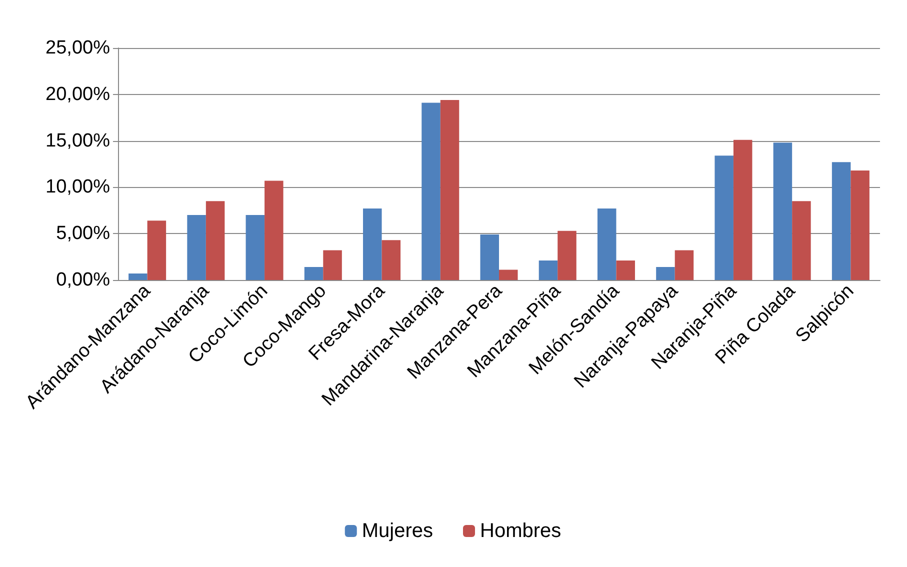  What do you see at coordinates (83, 280) in the screenshot?
I see `y-tick-label: 0,00%` at bounding box center [83, 280].